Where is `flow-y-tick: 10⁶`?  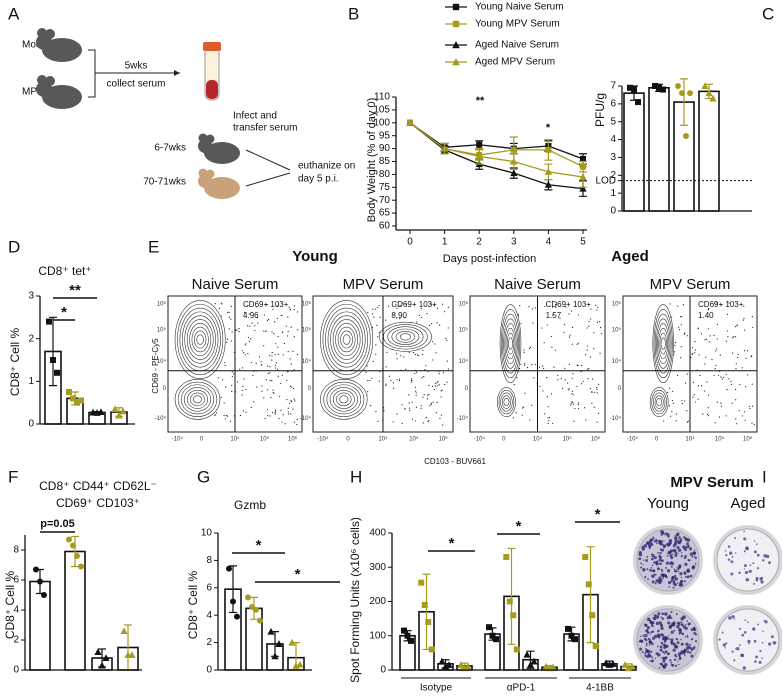 flow-y-tick: 10⁶ is located at coordinates (464, 304).